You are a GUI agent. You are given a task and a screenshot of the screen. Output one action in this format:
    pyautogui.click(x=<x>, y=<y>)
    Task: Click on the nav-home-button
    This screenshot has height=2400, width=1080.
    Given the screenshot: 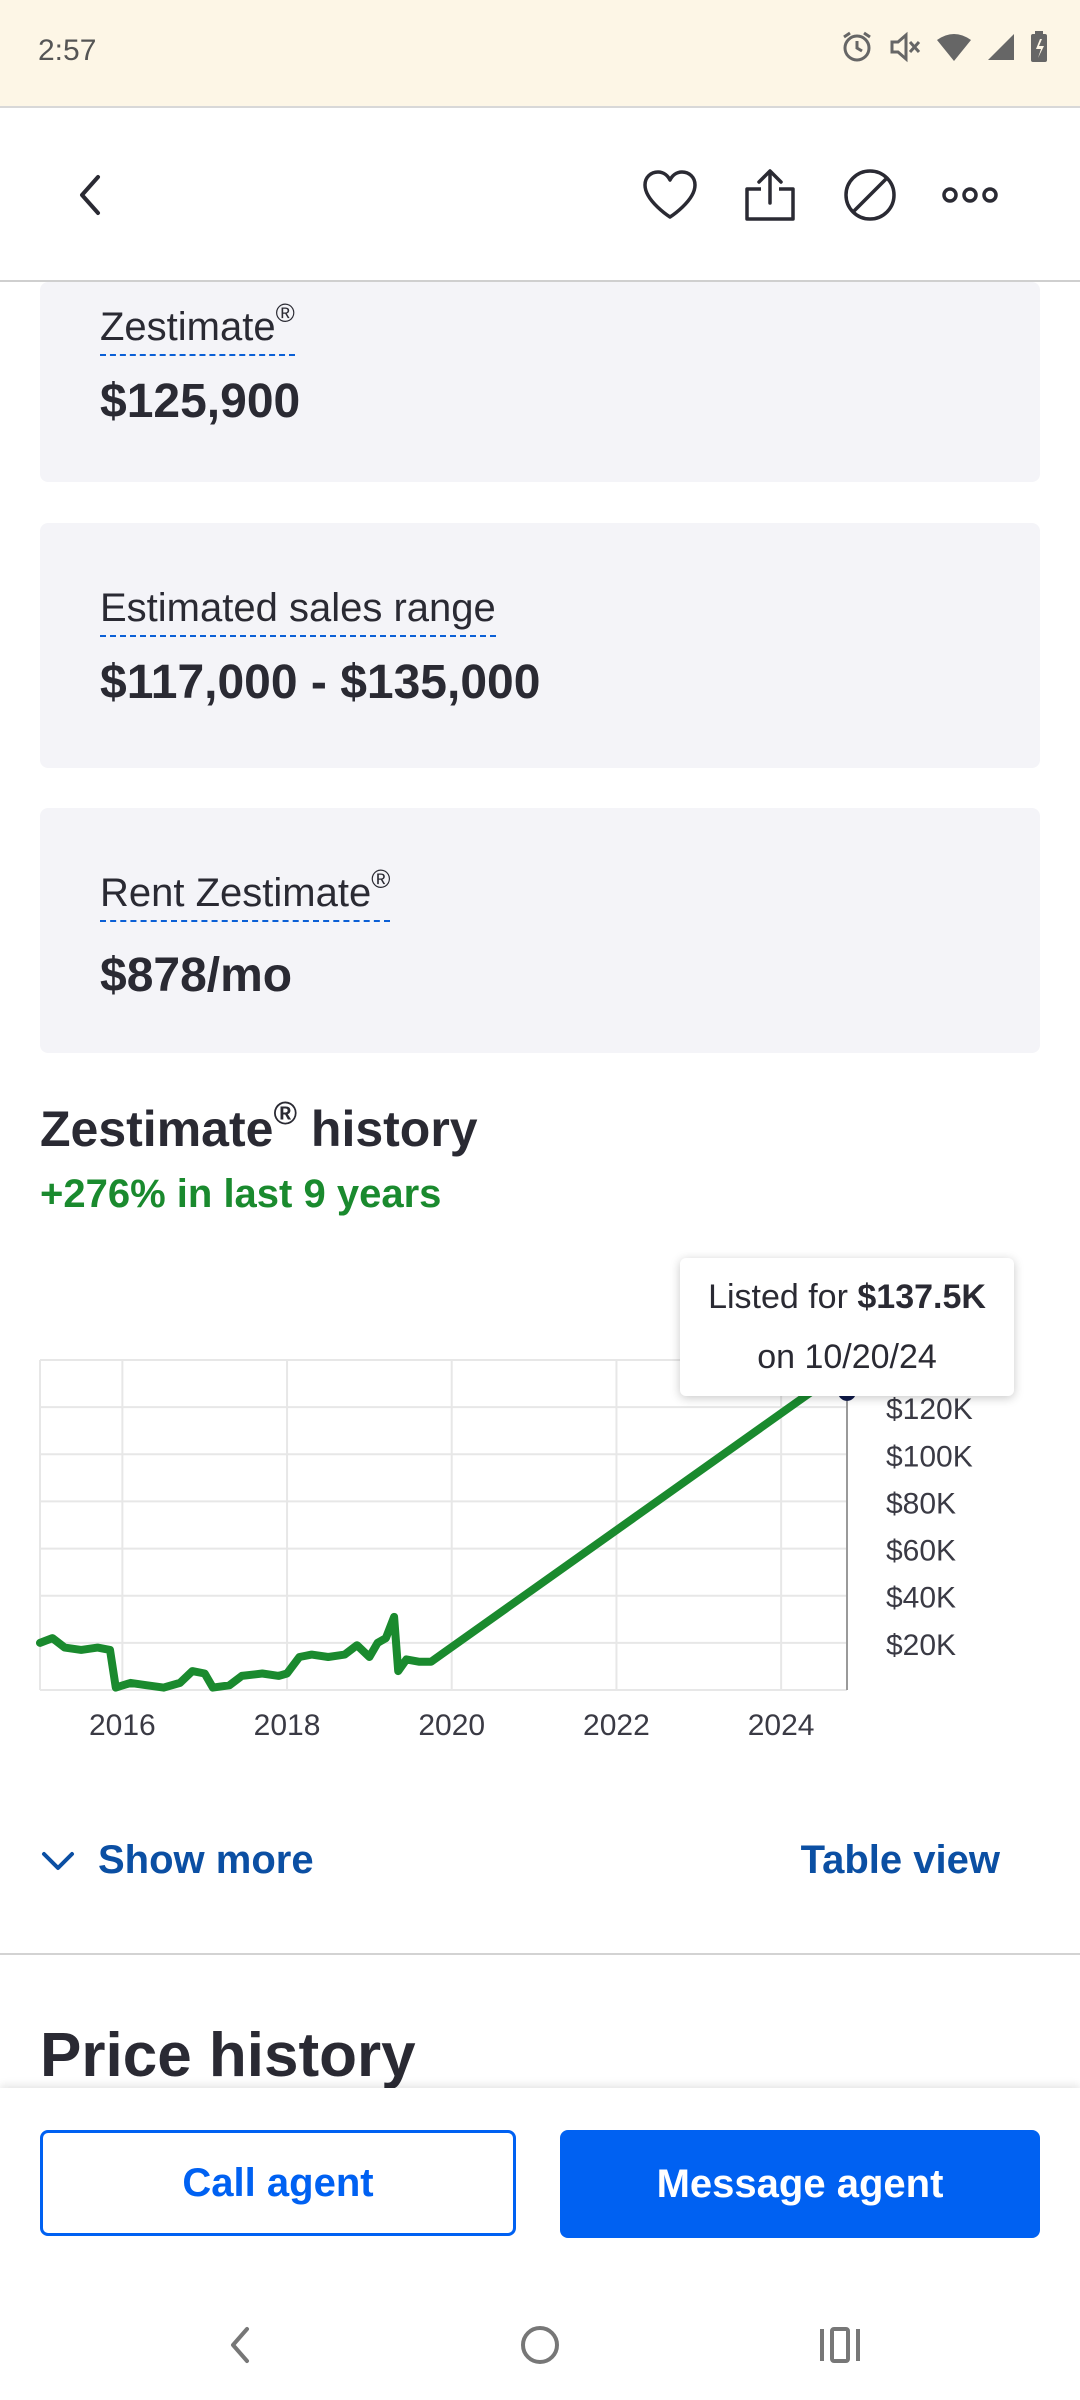 What is the action you would take?
    pyautogui.click(x=540, y=2345)
    